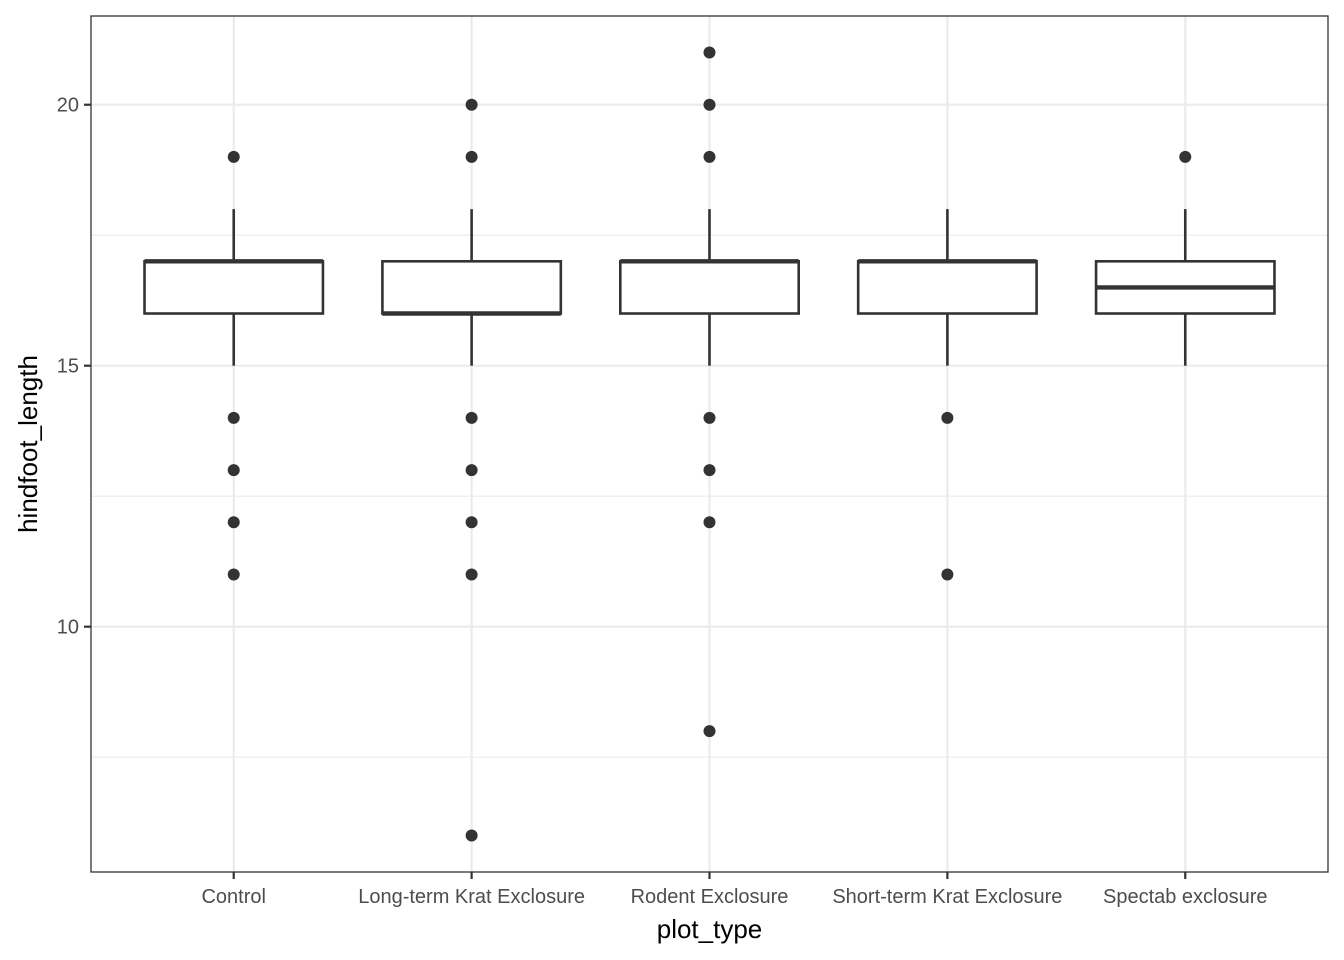 The width and height of the screenshot is (1344, 960). I want to click on y-tick-label: 10, so click(68, 628).